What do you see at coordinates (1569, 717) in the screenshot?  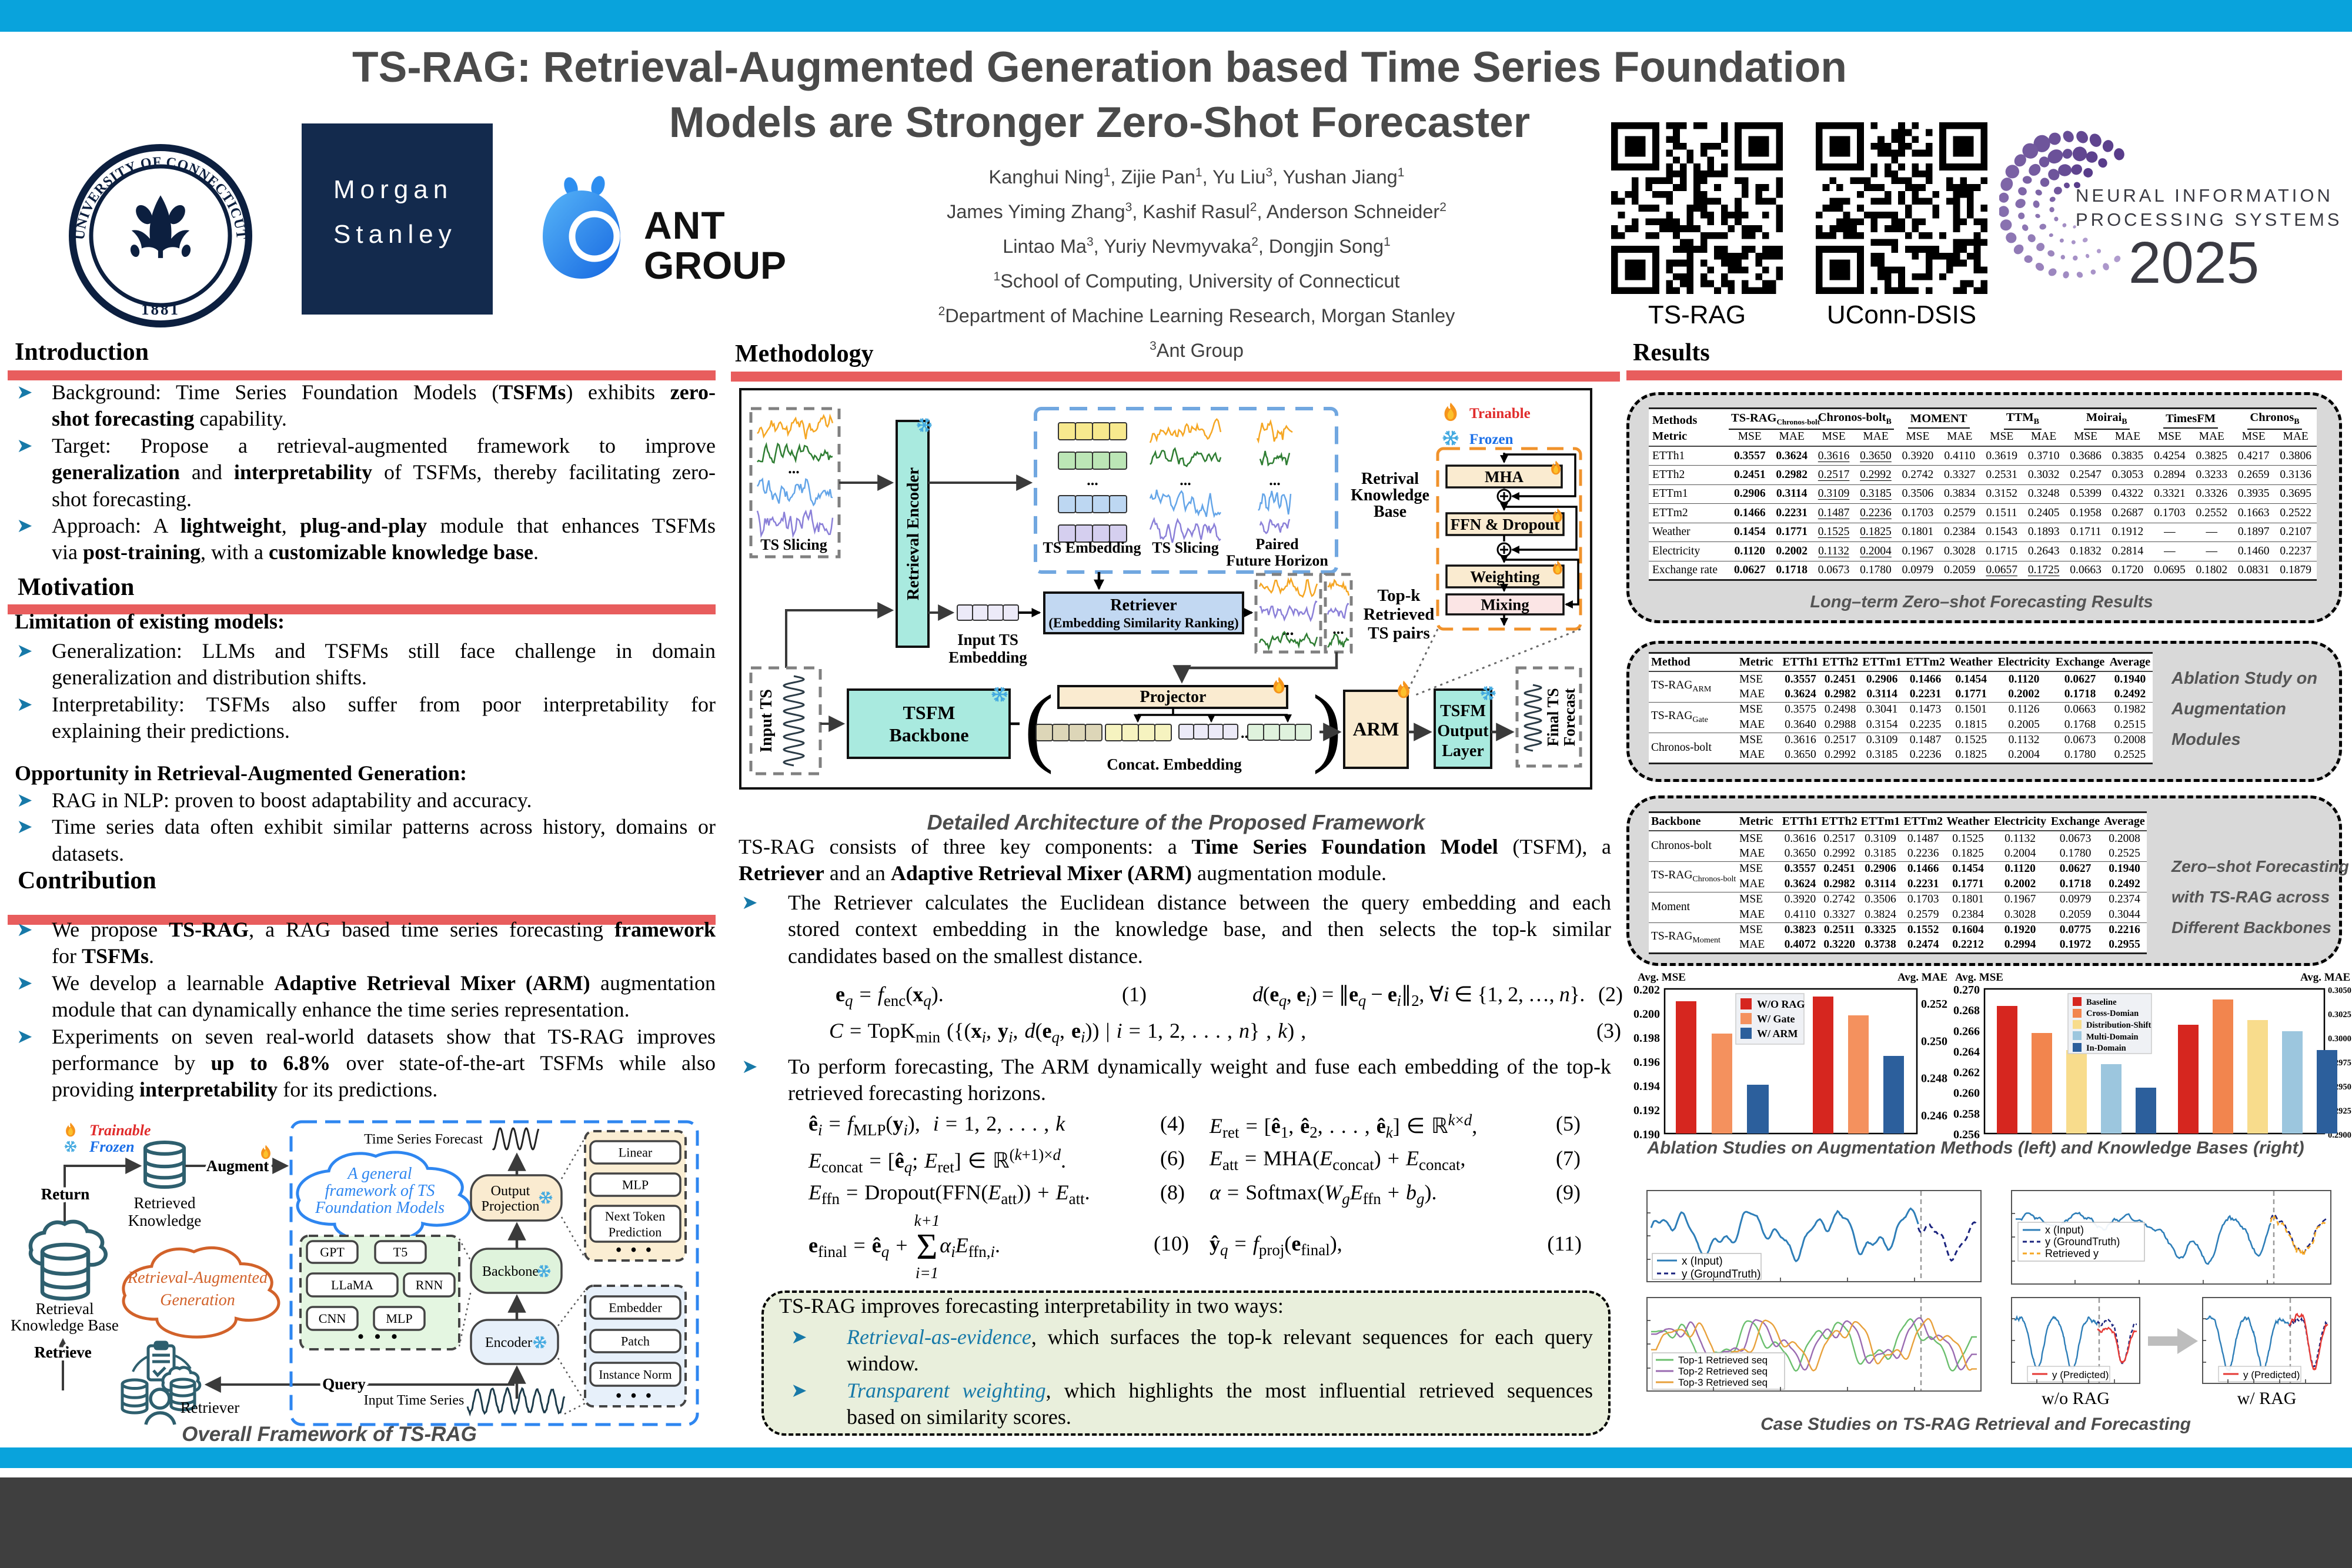 I see `svg-text: Forecast` at bounding box center [1569, 717].